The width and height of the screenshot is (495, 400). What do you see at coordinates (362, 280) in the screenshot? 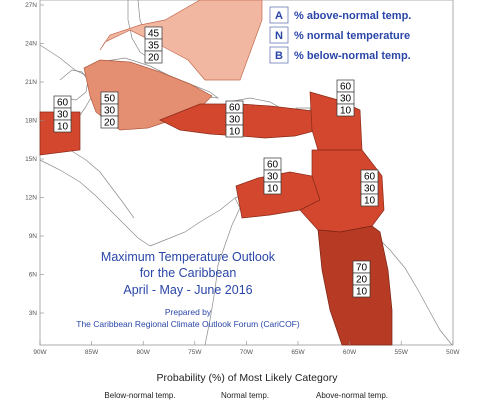
I see `prob-normal: 20` at bounding box center [362, 280].